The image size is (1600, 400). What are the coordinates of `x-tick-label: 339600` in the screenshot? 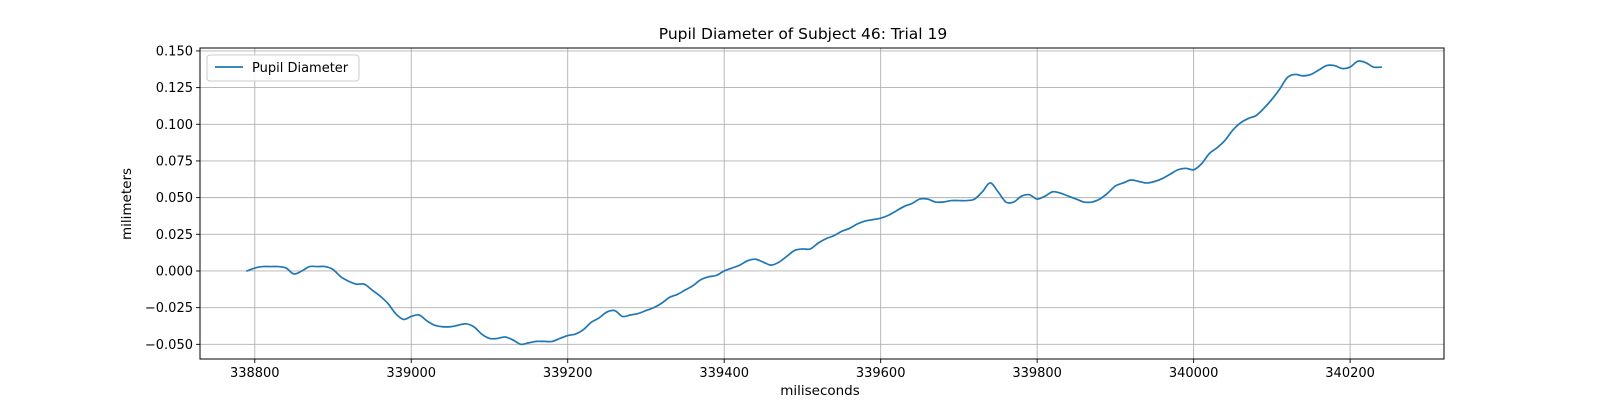 It's located at (881, 373).